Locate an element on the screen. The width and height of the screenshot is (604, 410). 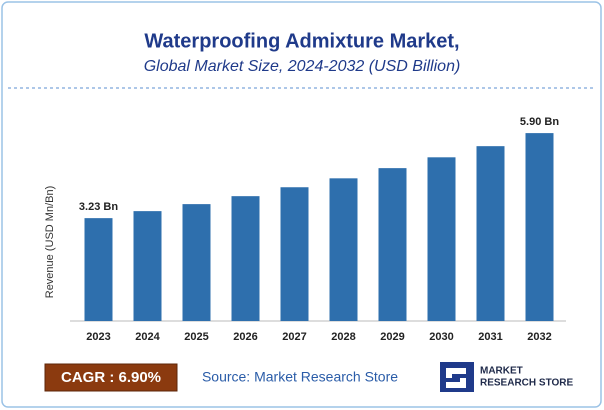
value-label: 5.90 Bn is located at coordinates (539, 122).